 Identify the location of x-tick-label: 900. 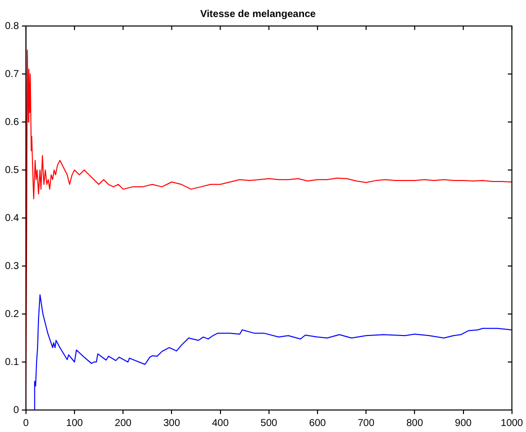
(463, 423).